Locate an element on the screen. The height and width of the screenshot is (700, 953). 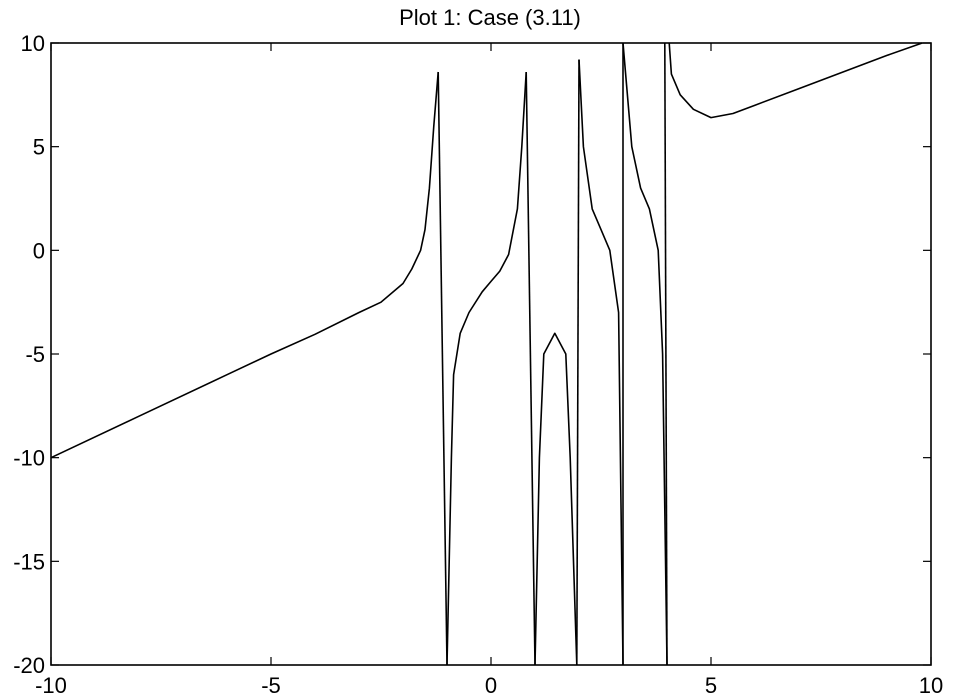
chart-title: Plot 1: Case (3.11) is located at coordinates (490, 17).